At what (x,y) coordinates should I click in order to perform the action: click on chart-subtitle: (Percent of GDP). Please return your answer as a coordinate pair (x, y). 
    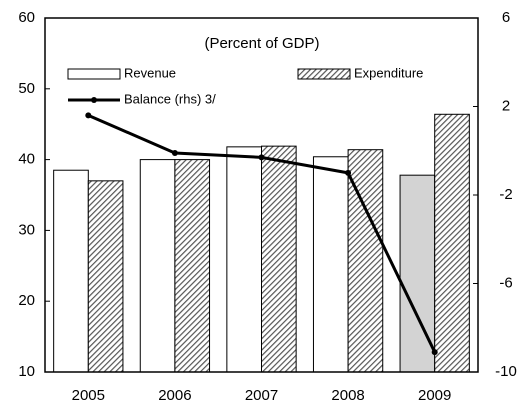
    Looking at the image, I should click on (261, 43).